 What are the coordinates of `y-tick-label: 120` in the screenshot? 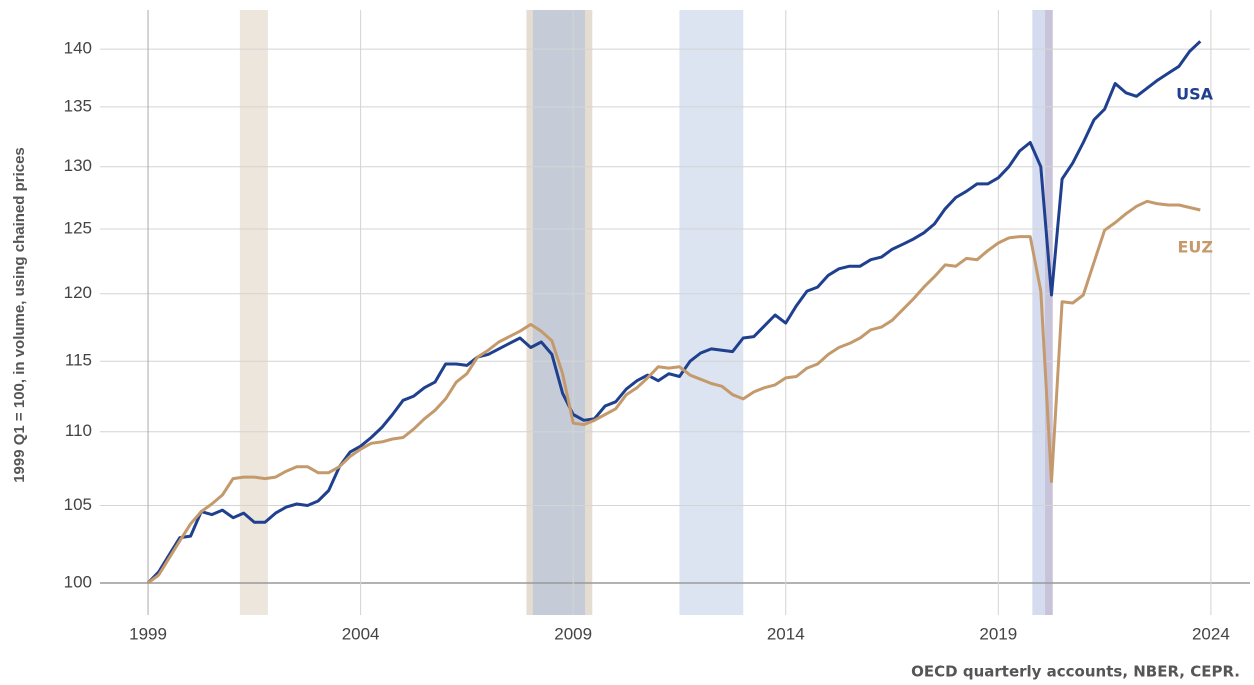 It's located at (78, 292).